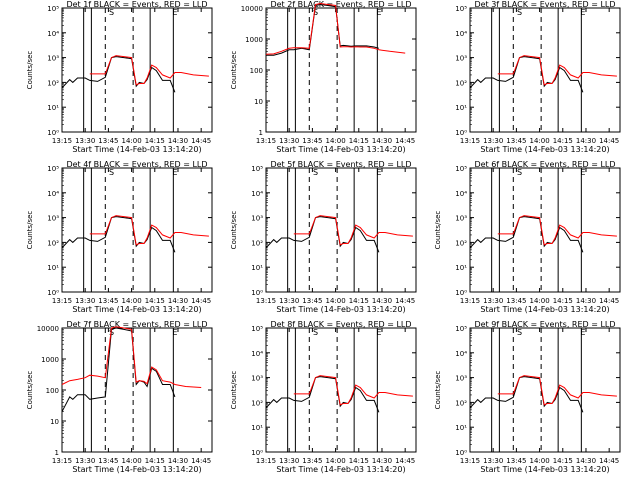  I want to click on panel-title: Det 7f BLACK = Events, RED = LLD, so click(136, 324).